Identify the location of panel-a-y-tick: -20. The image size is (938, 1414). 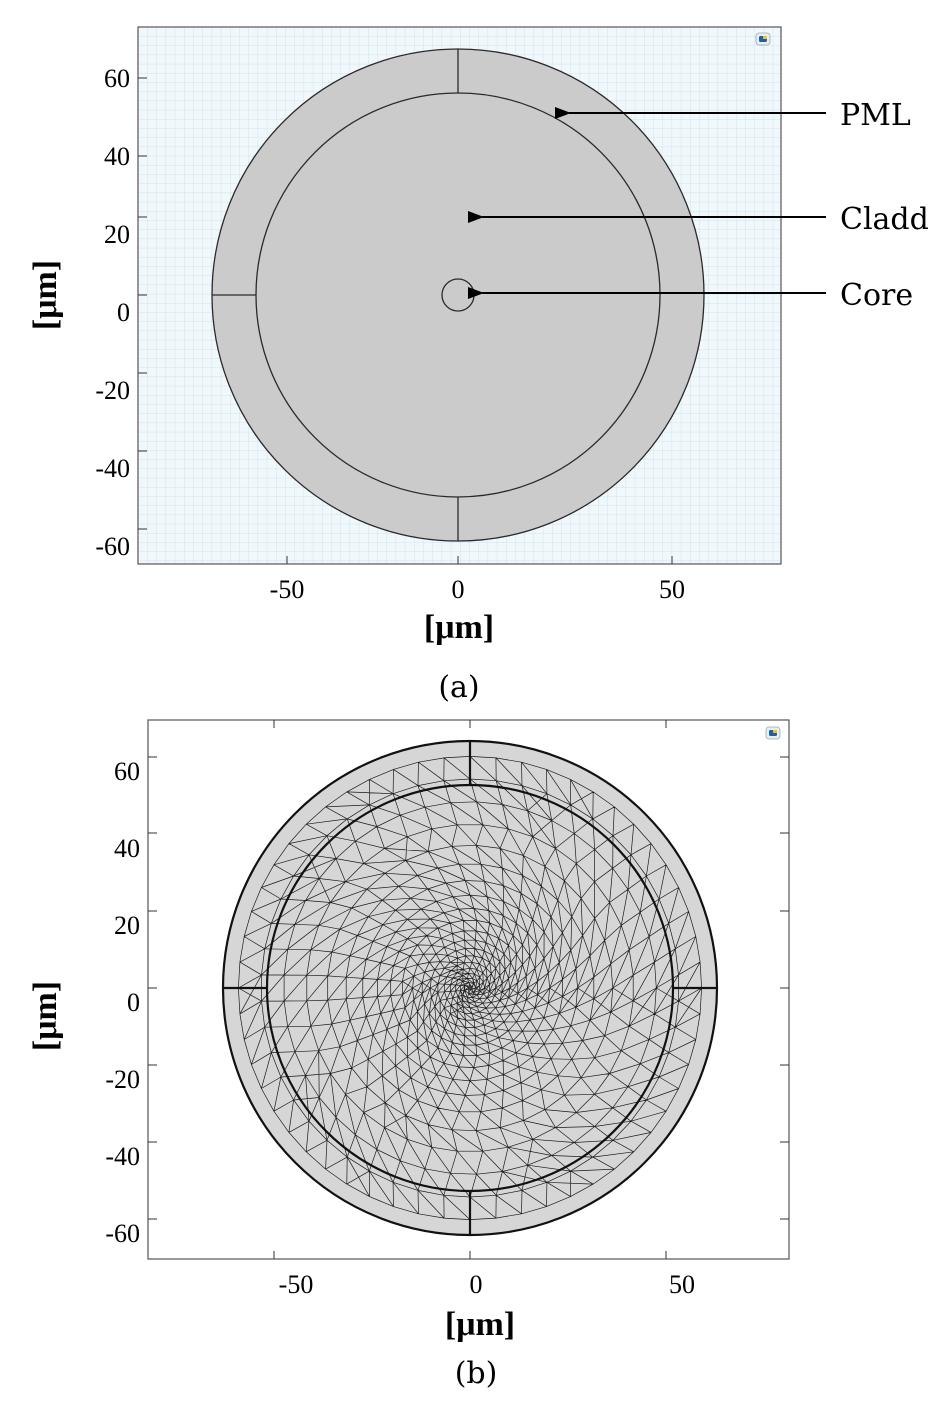
(112, 390).